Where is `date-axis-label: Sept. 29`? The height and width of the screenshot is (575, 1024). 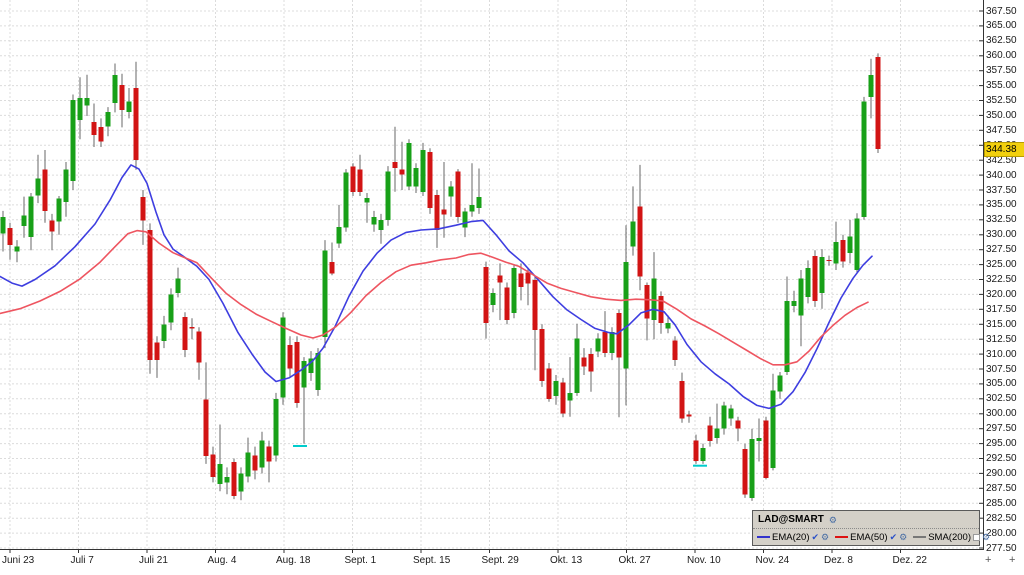
date-axis-label: Sept. 29 is located at coordinates (500, 560).